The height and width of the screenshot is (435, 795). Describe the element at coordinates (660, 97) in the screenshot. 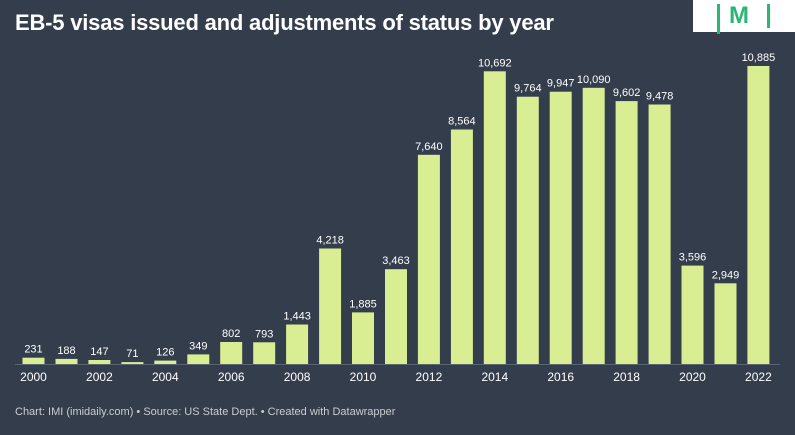

I see `value-label-2019: 9,478` at that location.